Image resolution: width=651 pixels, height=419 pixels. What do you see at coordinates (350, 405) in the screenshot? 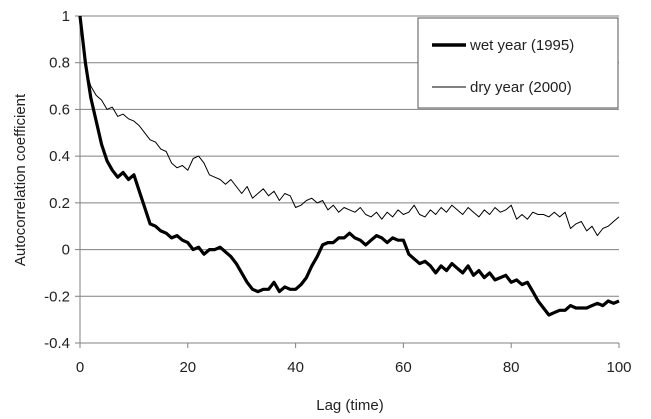
I see `x-axis-title: Lag (time)` at bounding box center [350, 405].